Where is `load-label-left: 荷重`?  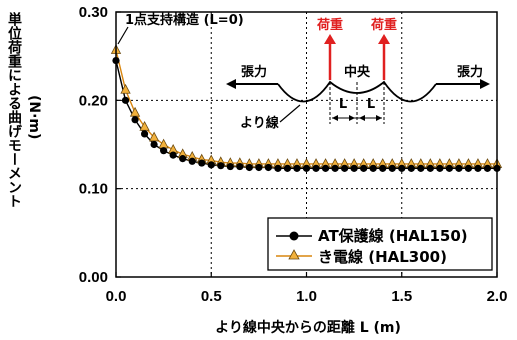
load-label-left: 荷重 is located at coordinates (329, 25).